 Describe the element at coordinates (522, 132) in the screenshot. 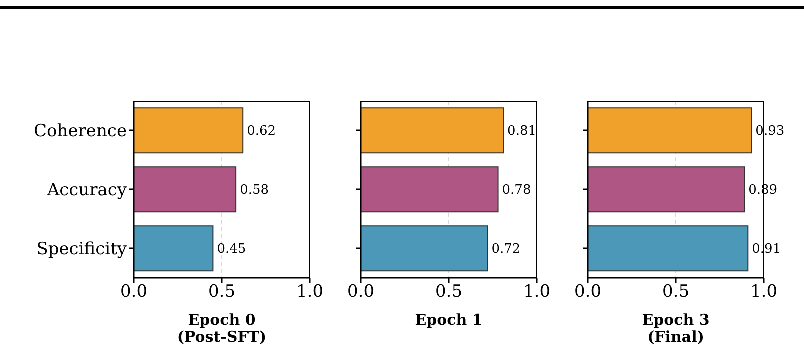

I see `data-label: 0.81` at that location.